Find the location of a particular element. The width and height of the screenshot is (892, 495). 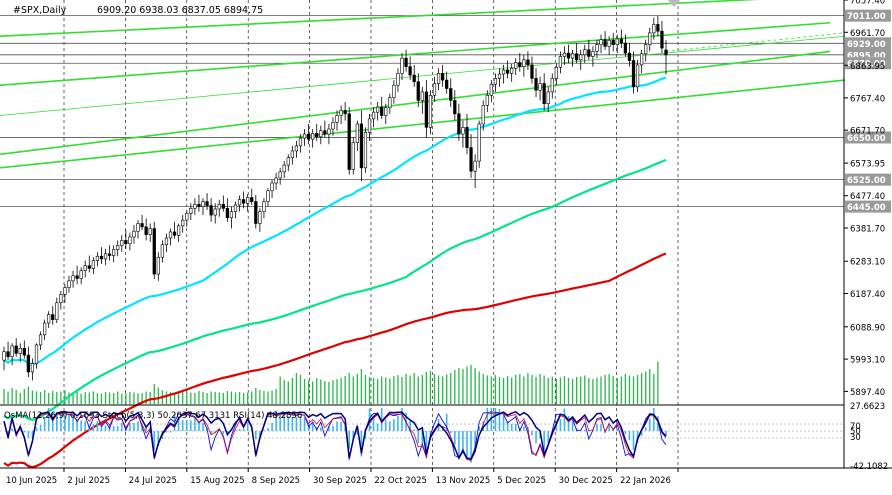

date-tick-label: 22 Jan 2026 is located at coordinates (645, 481).